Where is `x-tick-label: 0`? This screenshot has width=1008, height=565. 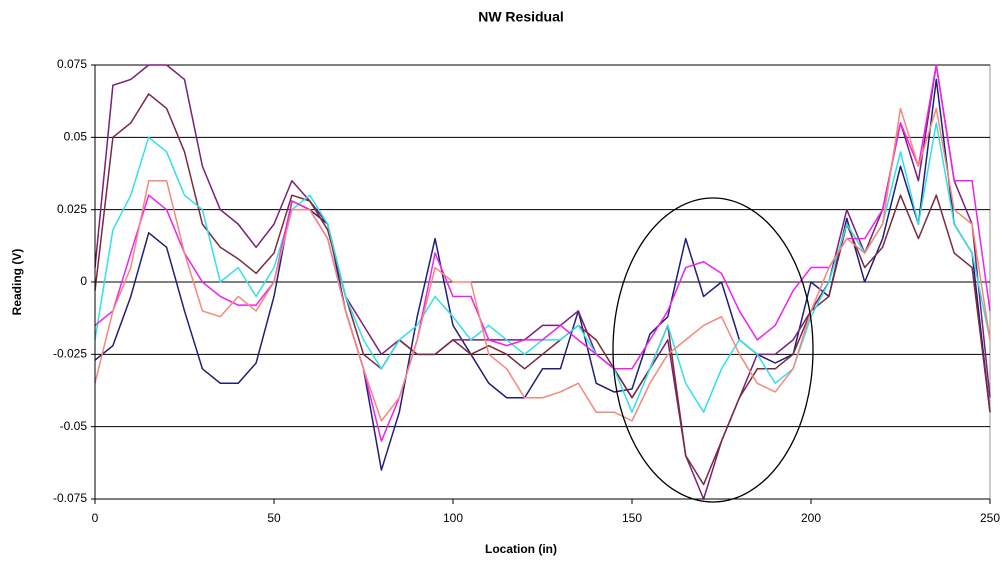
x-tick-label: 0 is located at coordinates (95, 518).